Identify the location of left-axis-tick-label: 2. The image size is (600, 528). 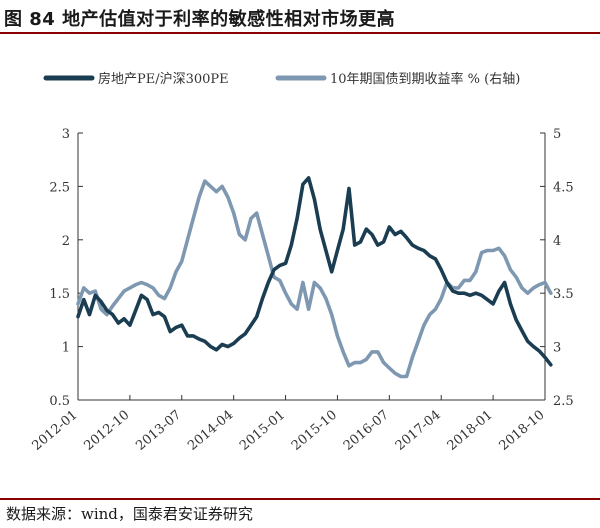
(66, 241).